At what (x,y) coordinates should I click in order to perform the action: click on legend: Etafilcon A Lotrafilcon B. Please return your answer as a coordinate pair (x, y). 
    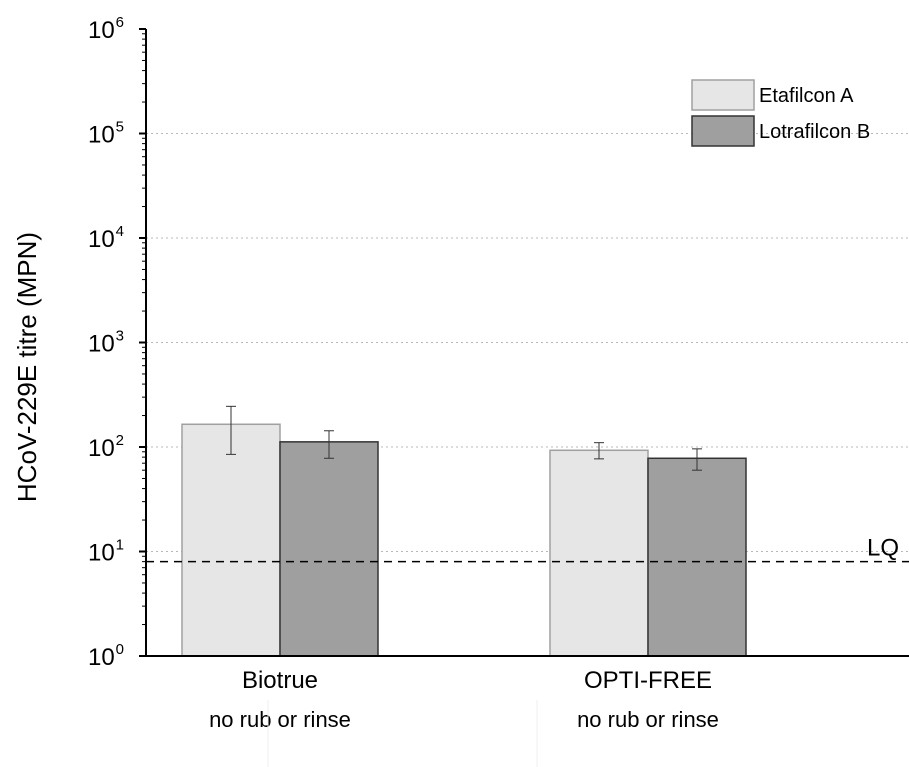
    Looking at the image, I should click on (780, 113).